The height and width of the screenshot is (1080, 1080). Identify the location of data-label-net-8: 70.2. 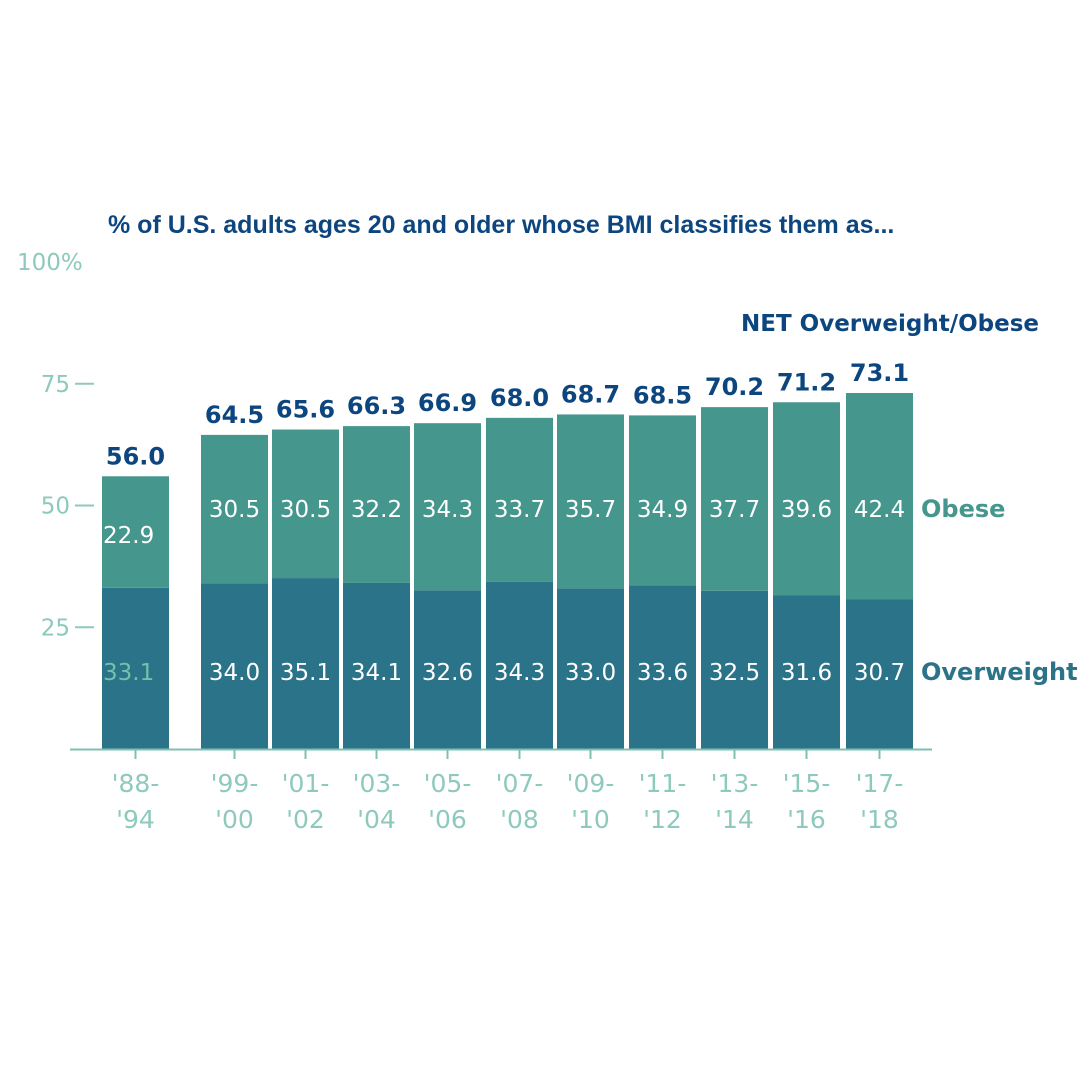
(734, 387).